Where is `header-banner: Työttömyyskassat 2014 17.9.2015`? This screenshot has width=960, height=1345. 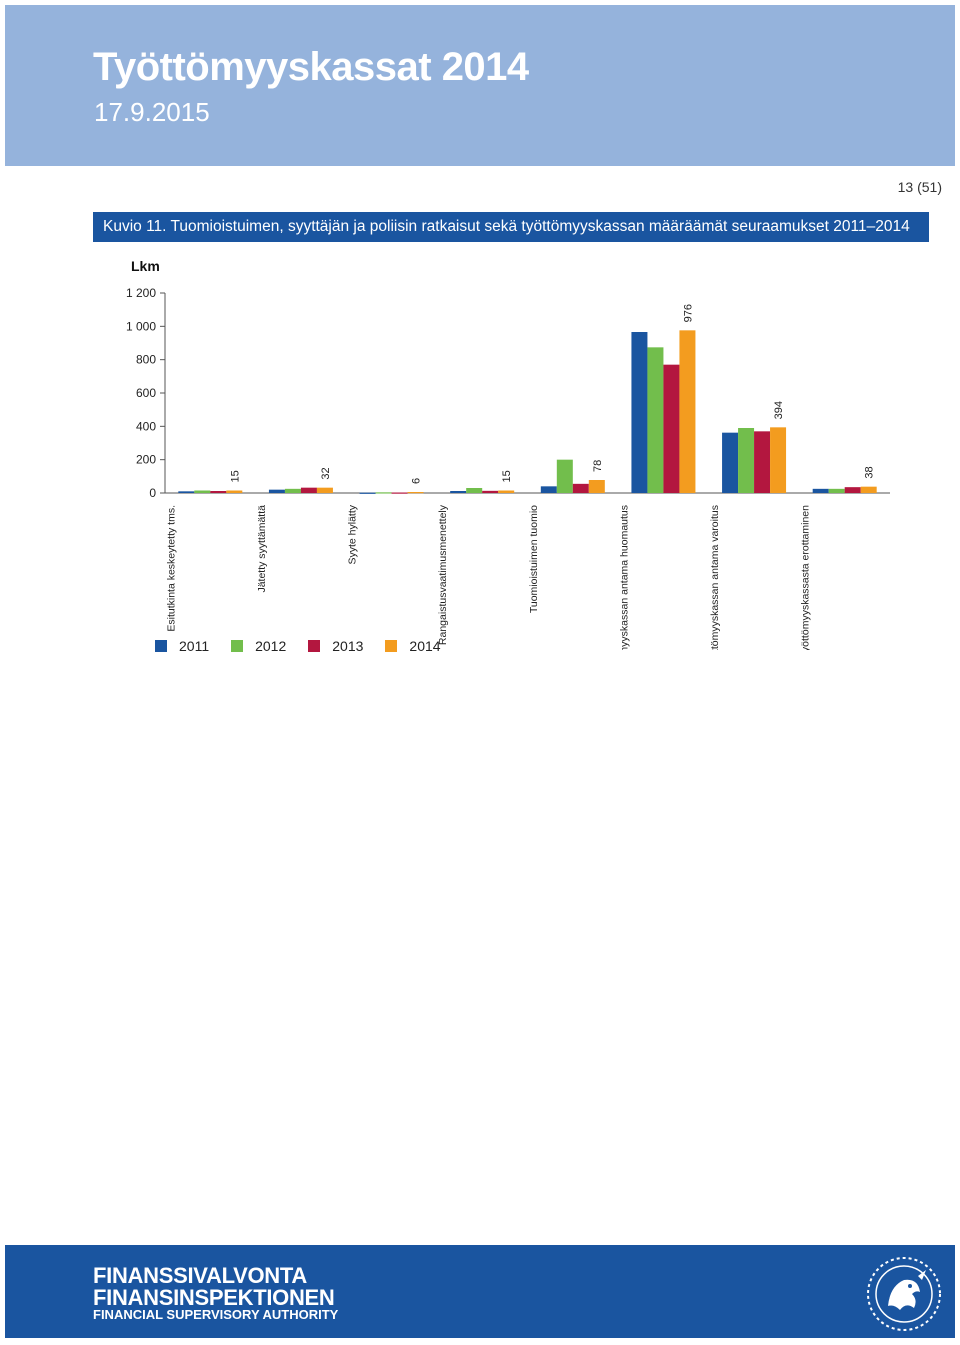
header-banner: Työttömyyskassat 2014 17.9.2015 is located at coordinates (480, 85).